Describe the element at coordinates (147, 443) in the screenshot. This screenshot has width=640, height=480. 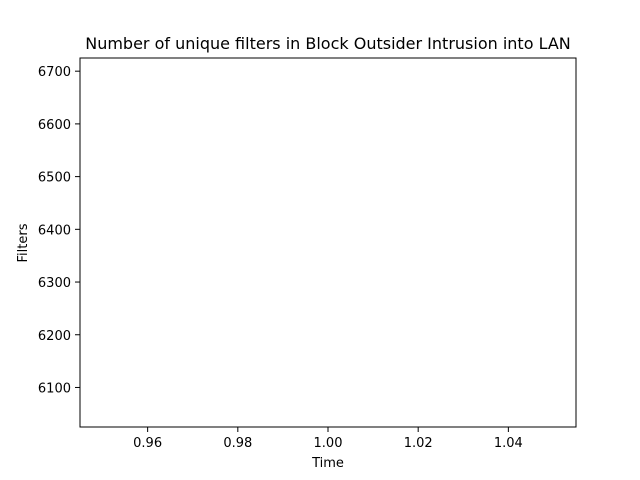
I see `x-tick-label: 0.96` at that location.